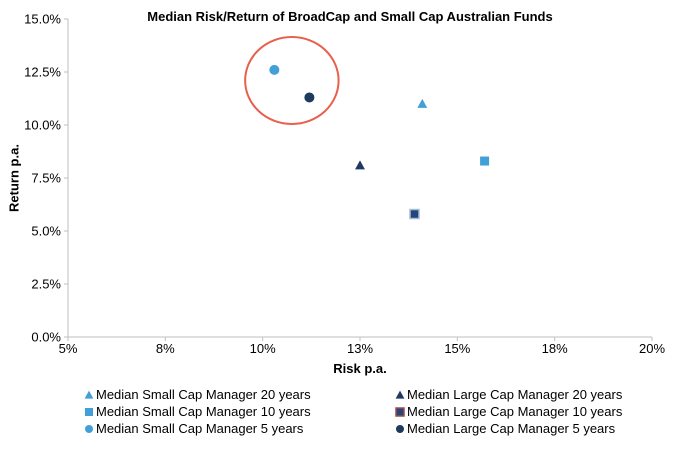  I want to click on legend-item-label: Median Large Cap Manager 10 years, so click(515, 411).